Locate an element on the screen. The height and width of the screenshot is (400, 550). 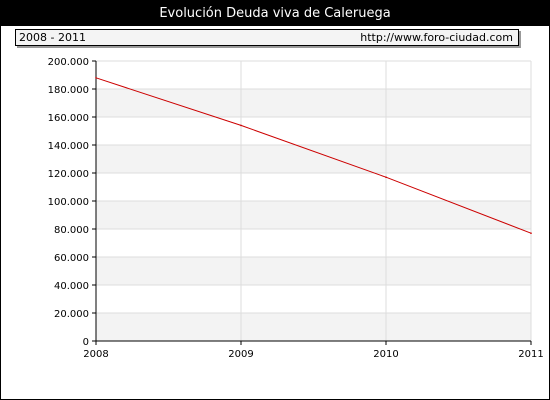
y-tick-label: 20.000 is located at coordinates (71, 314).